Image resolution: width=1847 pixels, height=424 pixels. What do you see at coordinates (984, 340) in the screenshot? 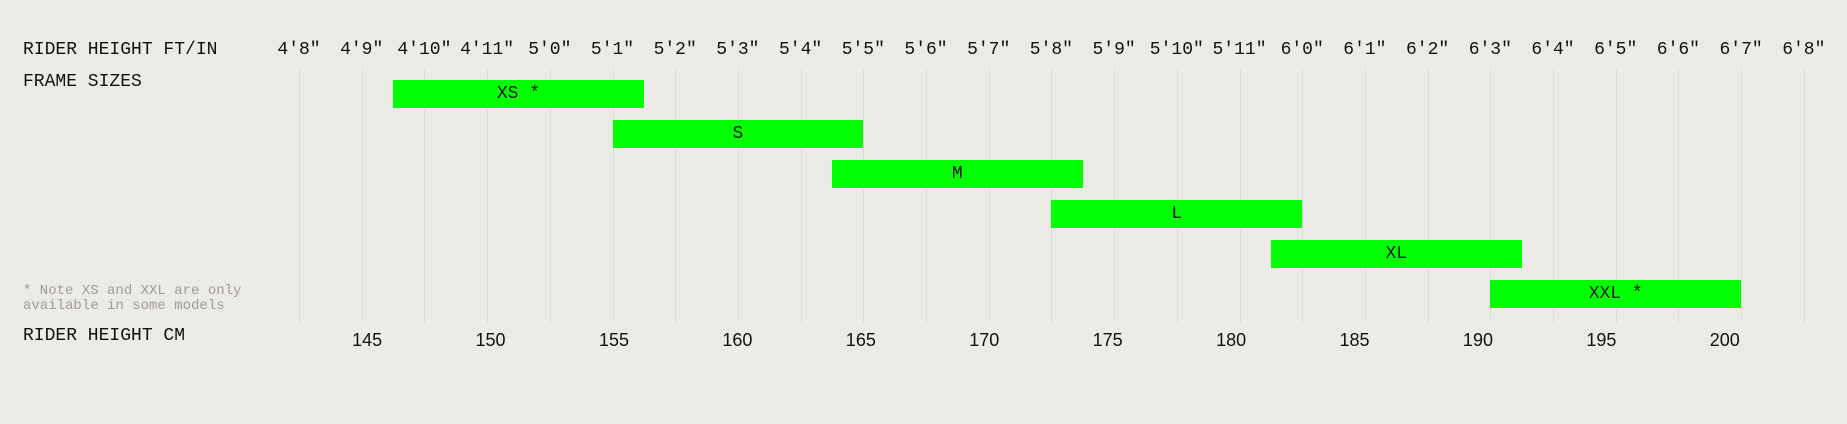
I see `cm-tick-label: 170` at bounding box center [984, 340].